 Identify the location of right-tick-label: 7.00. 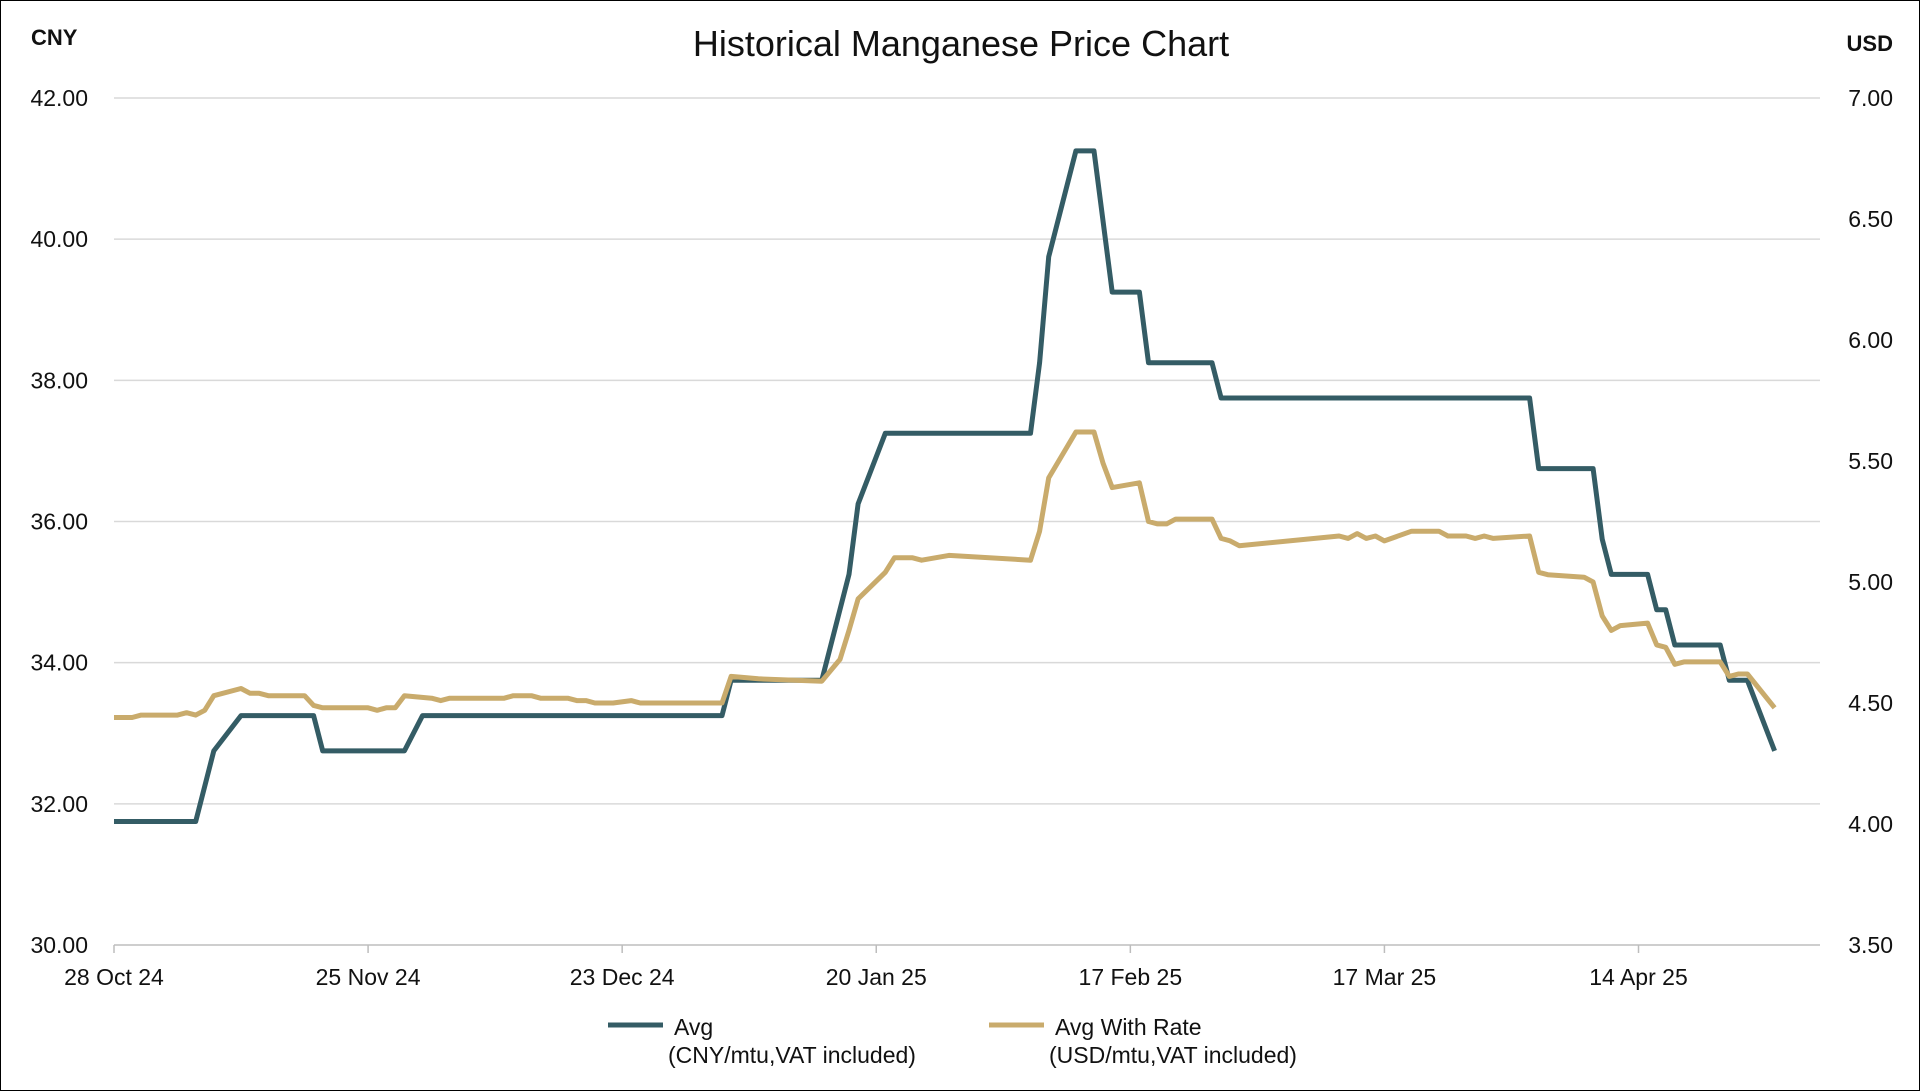
(1870, 98).